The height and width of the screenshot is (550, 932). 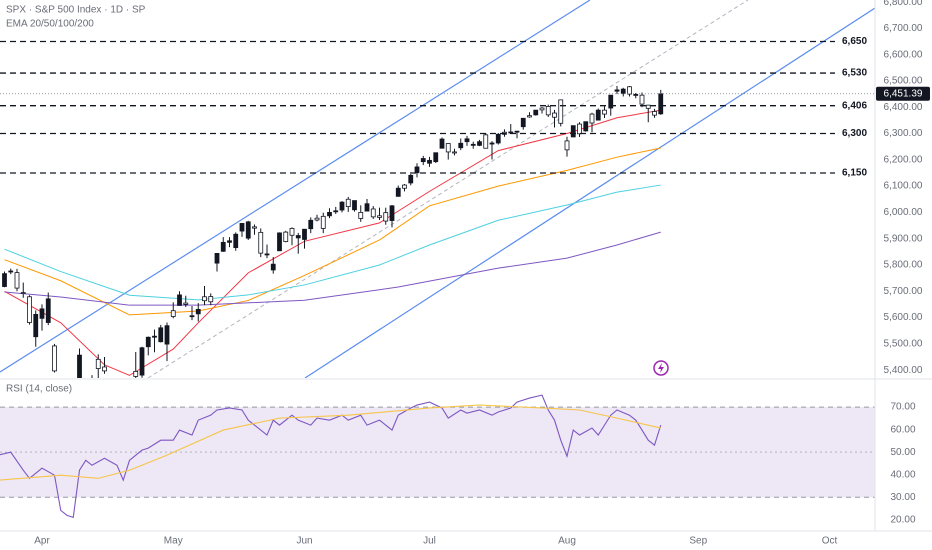 I want to click on y-tick-label: 30.00, so click(x=902, y=497).